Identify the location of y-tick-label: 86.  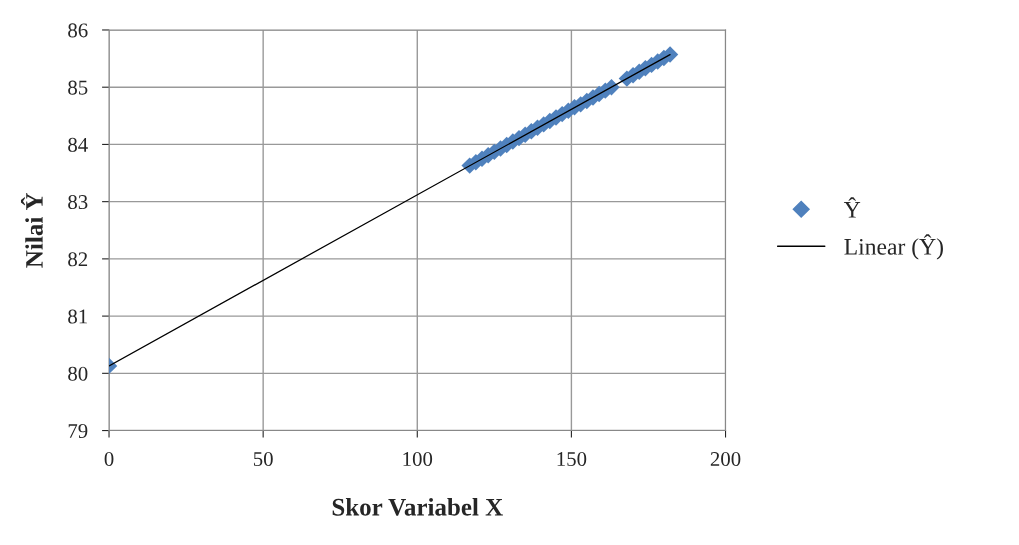
(78, 30).